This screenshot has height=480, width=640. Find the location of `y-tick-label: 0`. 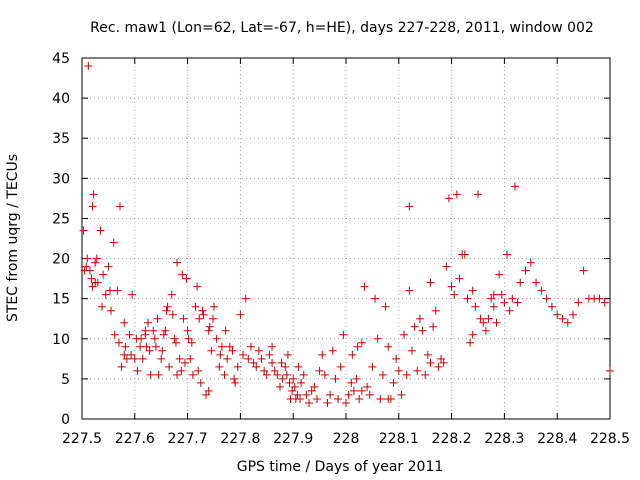

y-tick-label: 0 is located at coordinates (65, 420).